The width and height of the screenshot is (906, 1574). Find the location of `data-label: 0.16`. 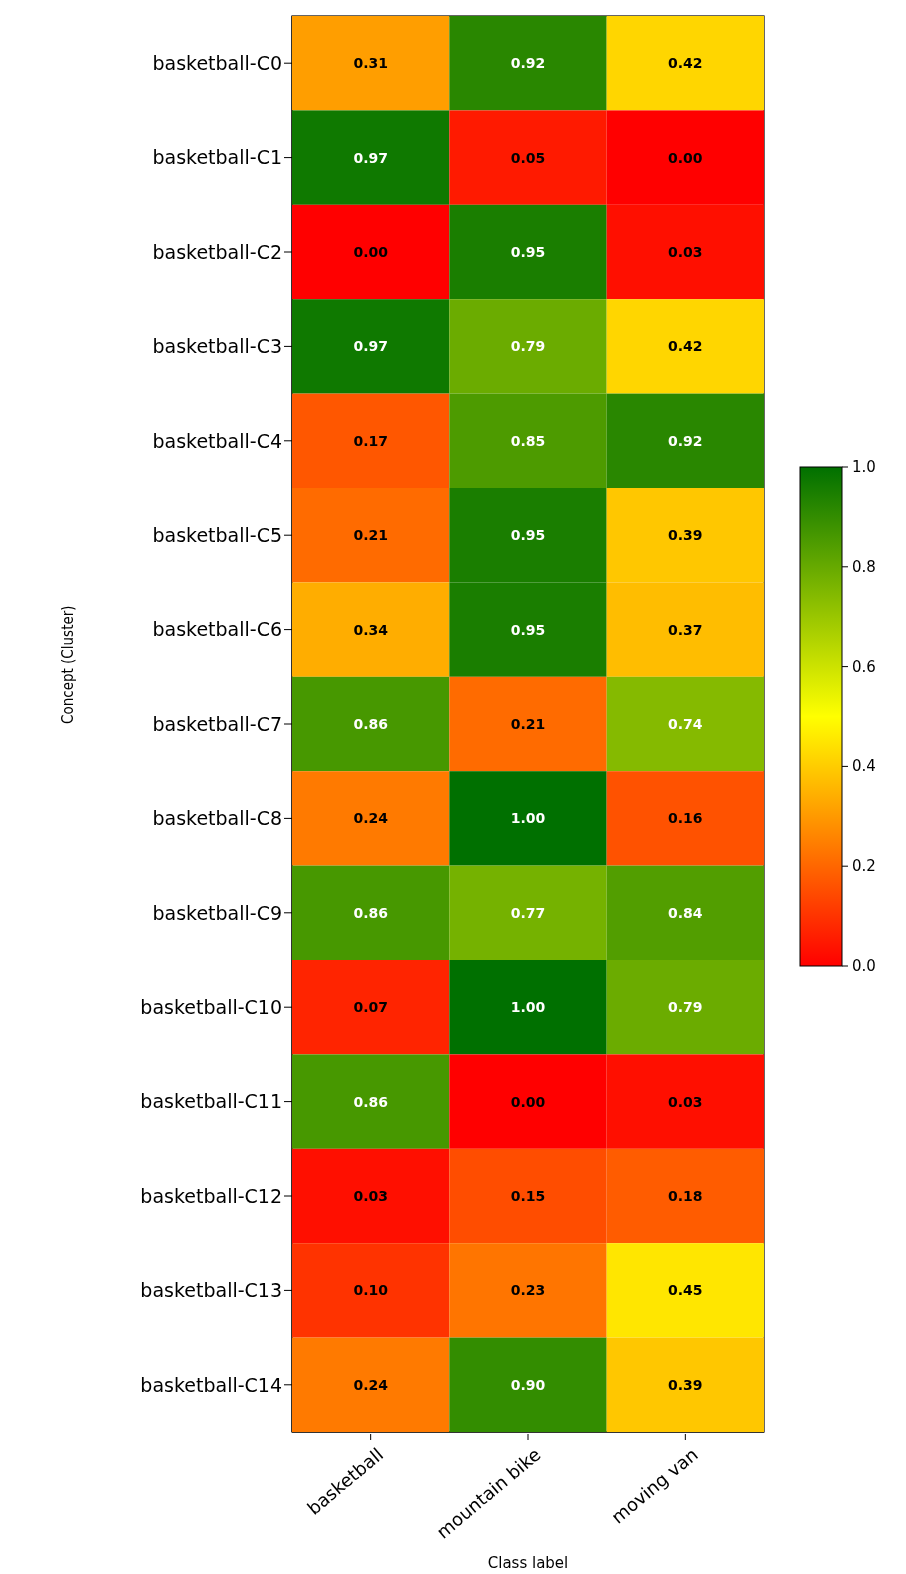

data-label: 0.16 is located at coordinates (685, 818).